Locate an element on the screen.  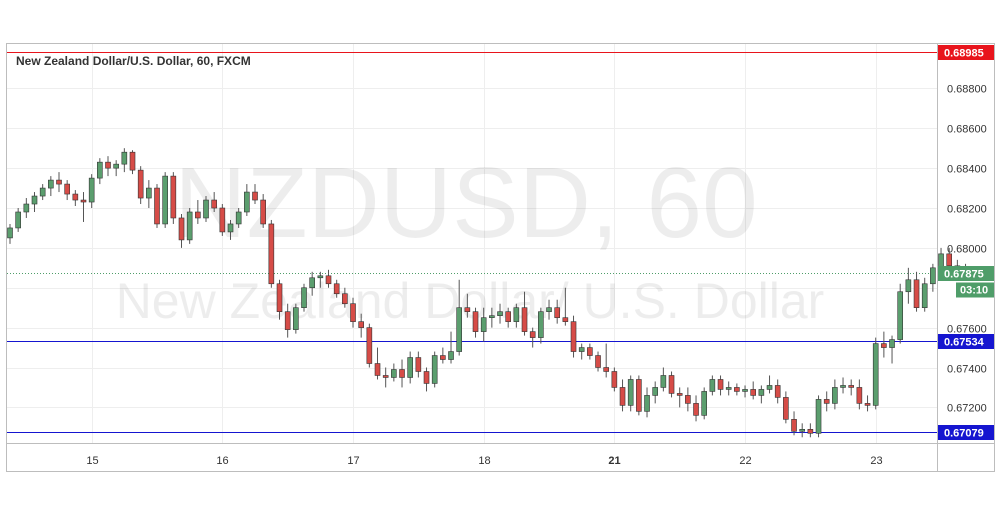
x-tick-label: 21 is located at coordinates (614, 461).